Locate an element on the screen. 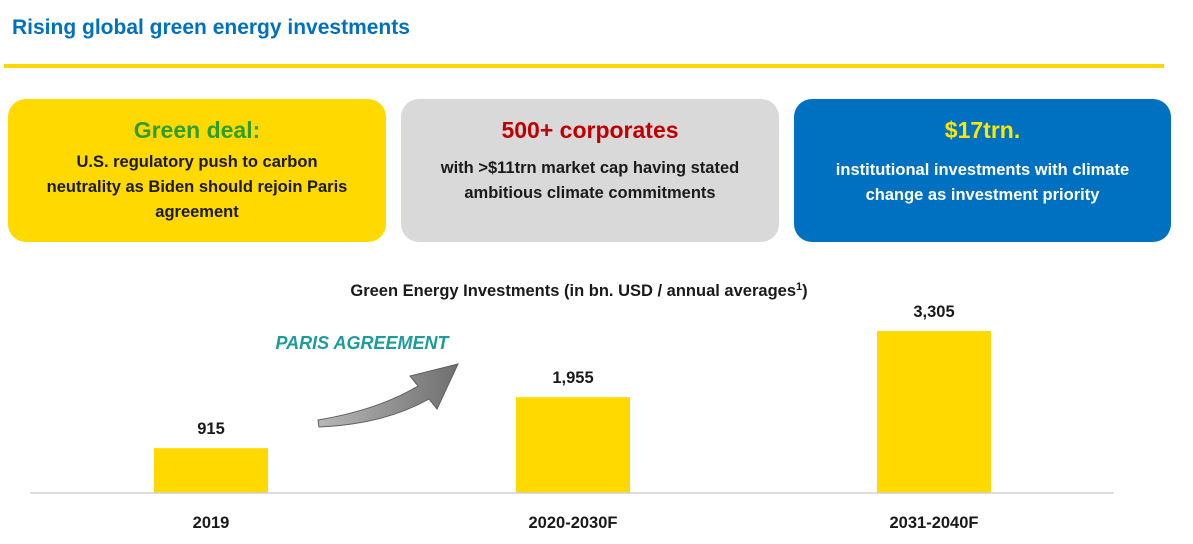  card-headline: Green deal: is located at coordinates (197, 130).